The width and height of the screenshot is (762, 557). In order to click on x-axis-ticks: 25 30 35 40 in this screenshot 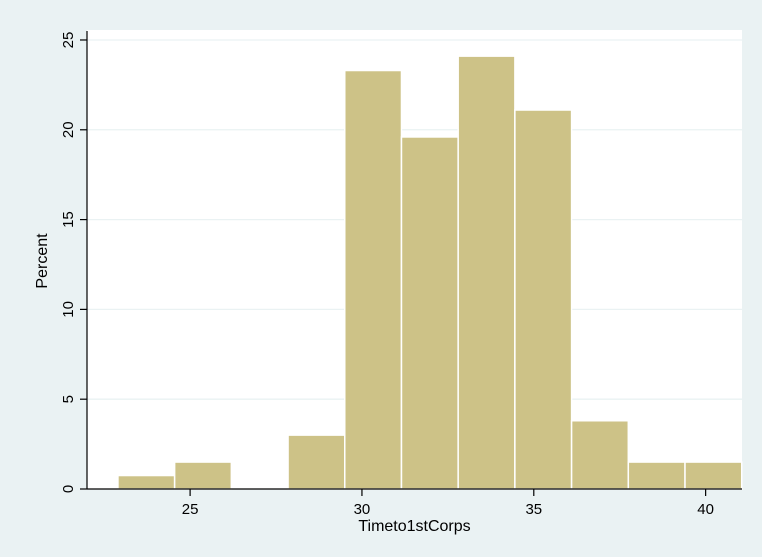, I will do `click(448, 503)`.